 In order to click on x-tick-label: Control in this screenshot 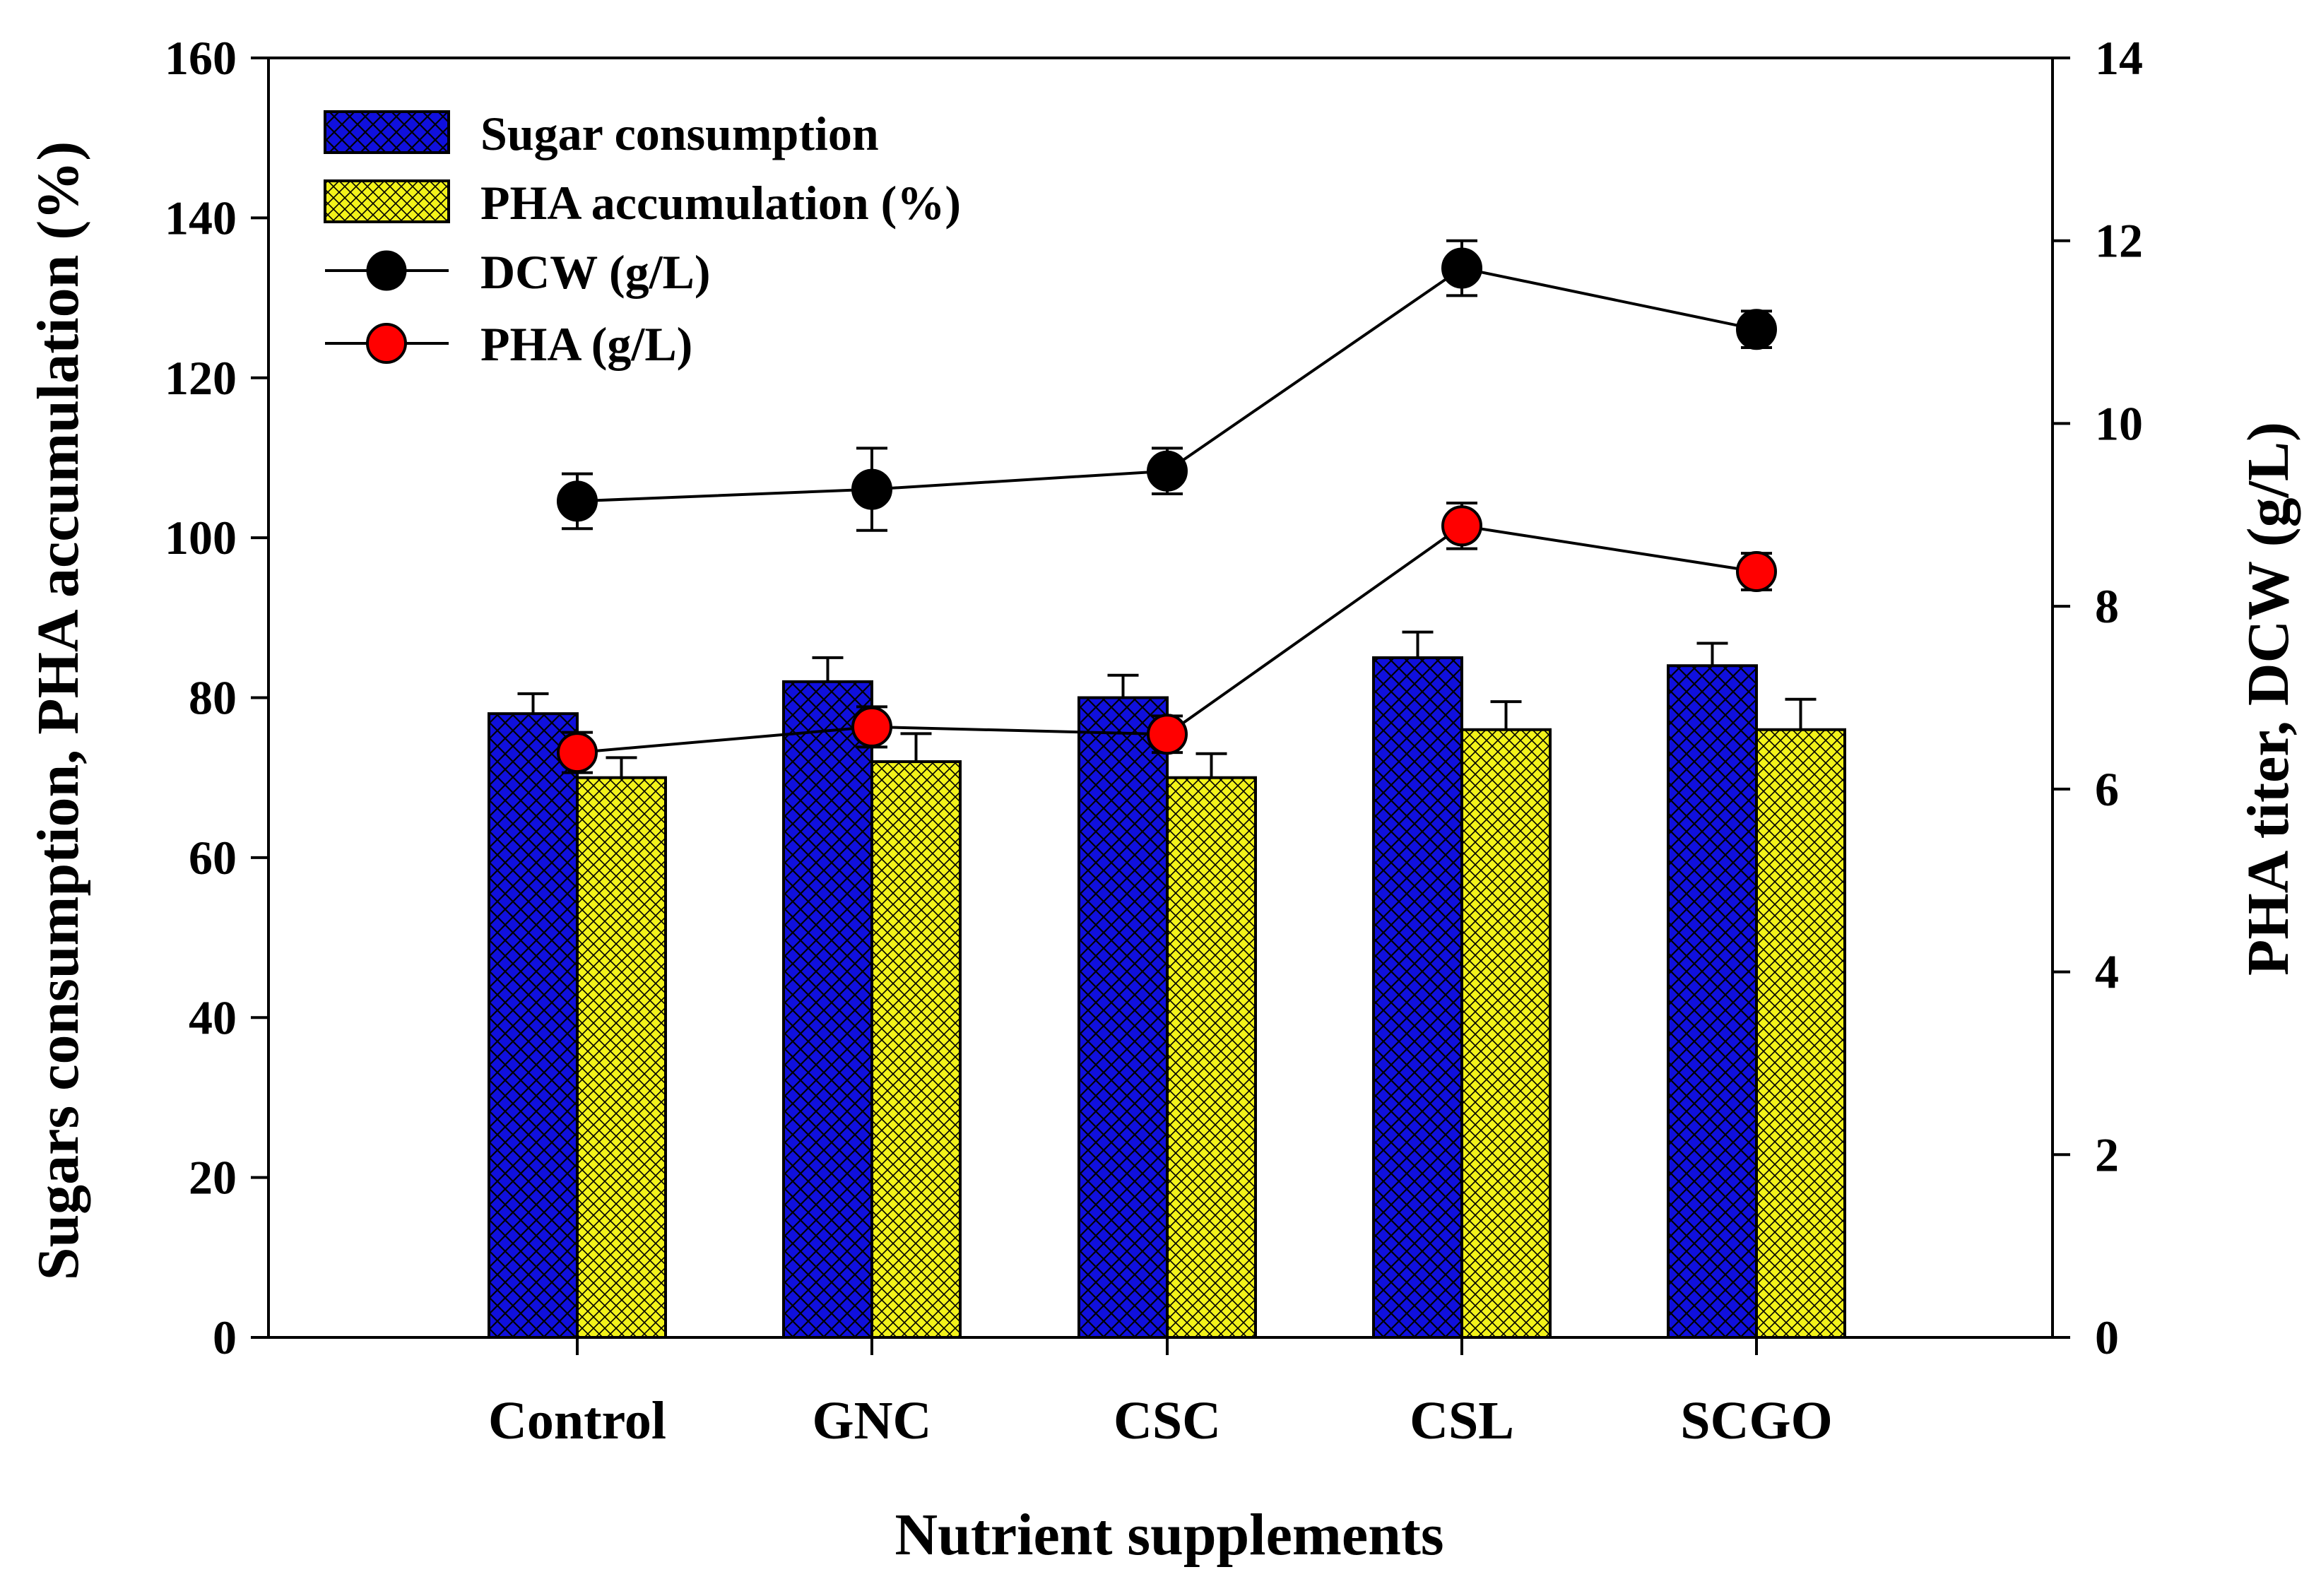, I will do `click(577, 1421)`.